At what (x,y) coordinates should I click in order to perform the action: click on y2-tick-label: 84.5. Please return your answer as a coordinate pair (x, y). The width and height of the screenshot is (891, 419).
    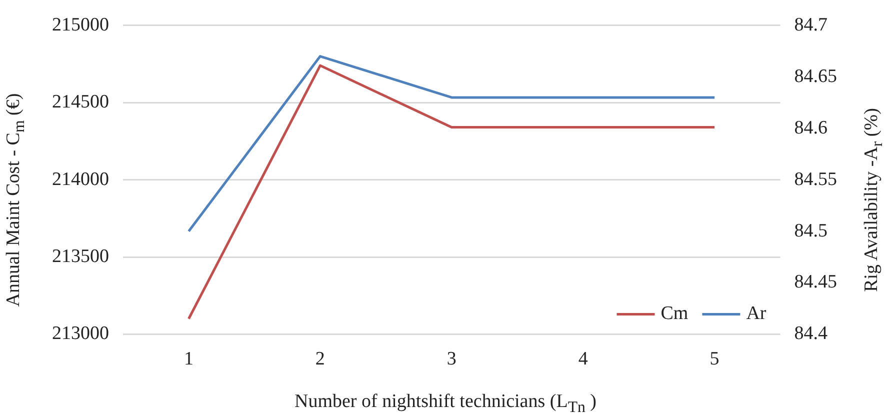
    Looking at the image, I should click on (811, 231).